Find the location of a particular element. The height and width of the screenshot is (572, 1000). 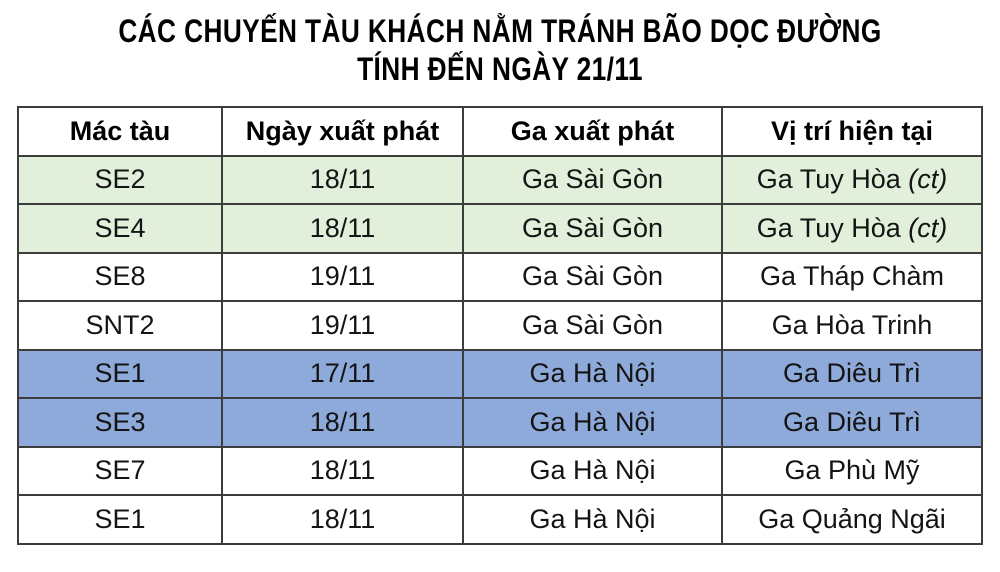

table-row: SE4 18/11 Ga Sài Gòn Ga Tuy Hòa (ct) is located at coordinates (500, 228).